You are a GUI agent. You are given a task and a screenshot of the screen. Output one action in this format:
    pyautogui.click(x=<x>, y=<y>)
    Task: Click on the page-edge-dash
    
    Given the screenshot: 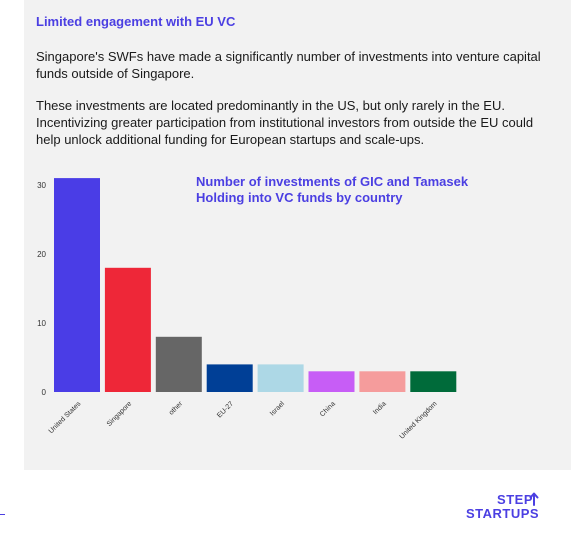 What is the action you would take?
    pyautogui.click(x=2, y=514)
    